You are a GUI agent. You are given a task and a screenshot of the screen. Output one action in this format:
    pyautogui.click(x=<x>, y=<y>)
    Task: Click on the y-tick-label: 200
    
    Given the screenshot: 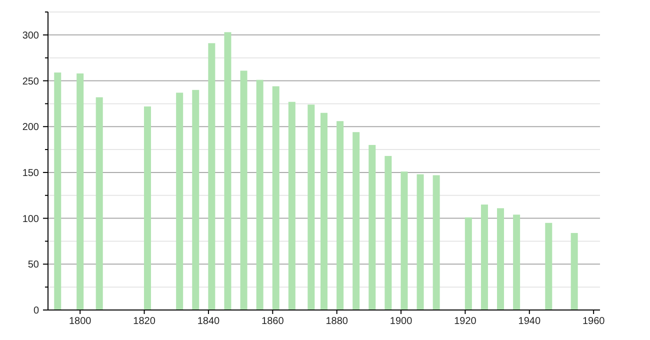 What is the action you would take?
    pyautogui.click(x=31, y=128)
    